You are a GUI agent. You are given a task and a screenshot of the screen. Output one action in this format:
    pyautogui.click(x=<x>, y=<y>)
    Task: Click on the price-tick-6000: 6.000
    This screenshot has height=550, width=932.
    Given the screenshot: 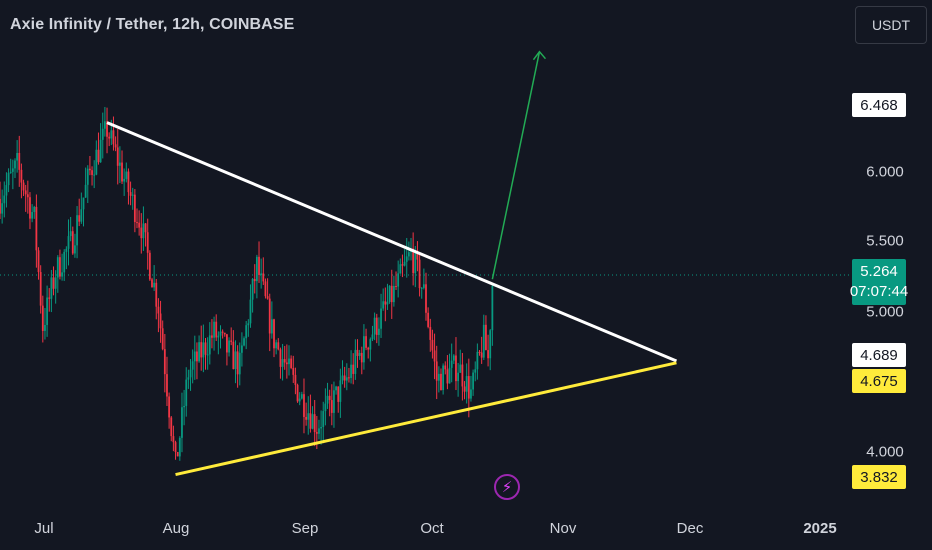 What is the action you would take?
    pyautogui.click(x=885, y=172)
    